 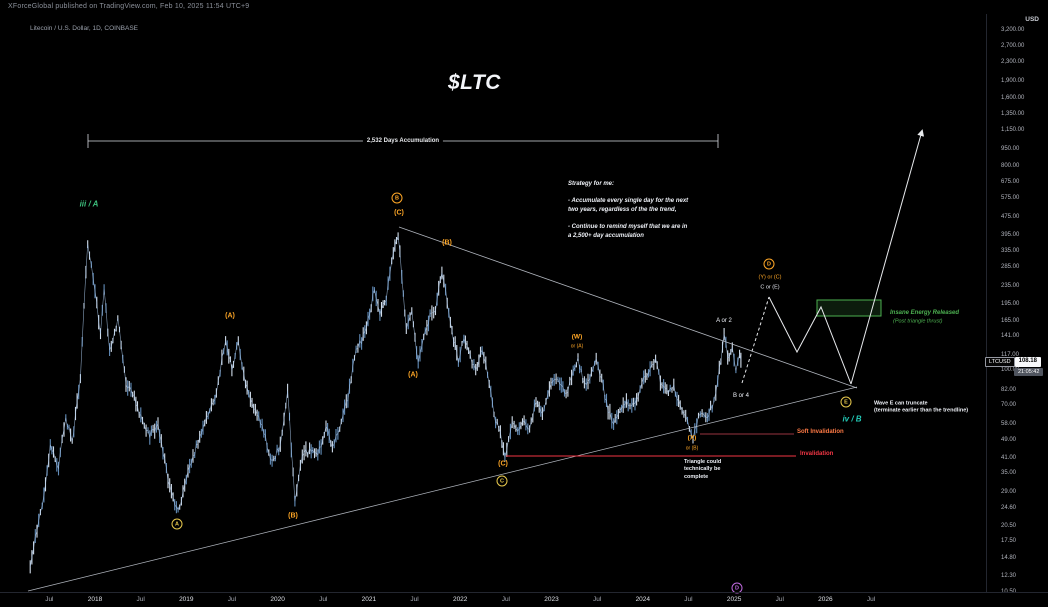 I want to click on price-axis-tick: 100.00, so click(x=1010, y=370).